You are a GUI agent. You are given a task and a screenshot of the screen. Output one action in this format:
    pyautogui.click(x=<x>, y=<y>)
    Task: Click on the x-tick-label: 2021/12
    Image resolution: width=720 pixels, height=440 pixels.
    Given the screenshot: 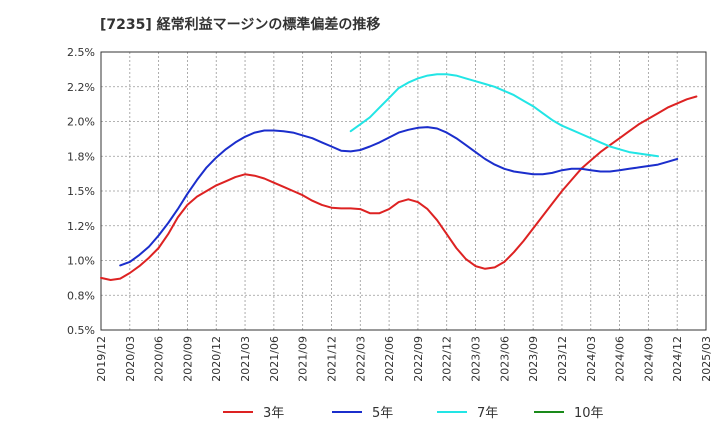 What is the action you would take?
    pyautogui.click(x=331, y=359)
    